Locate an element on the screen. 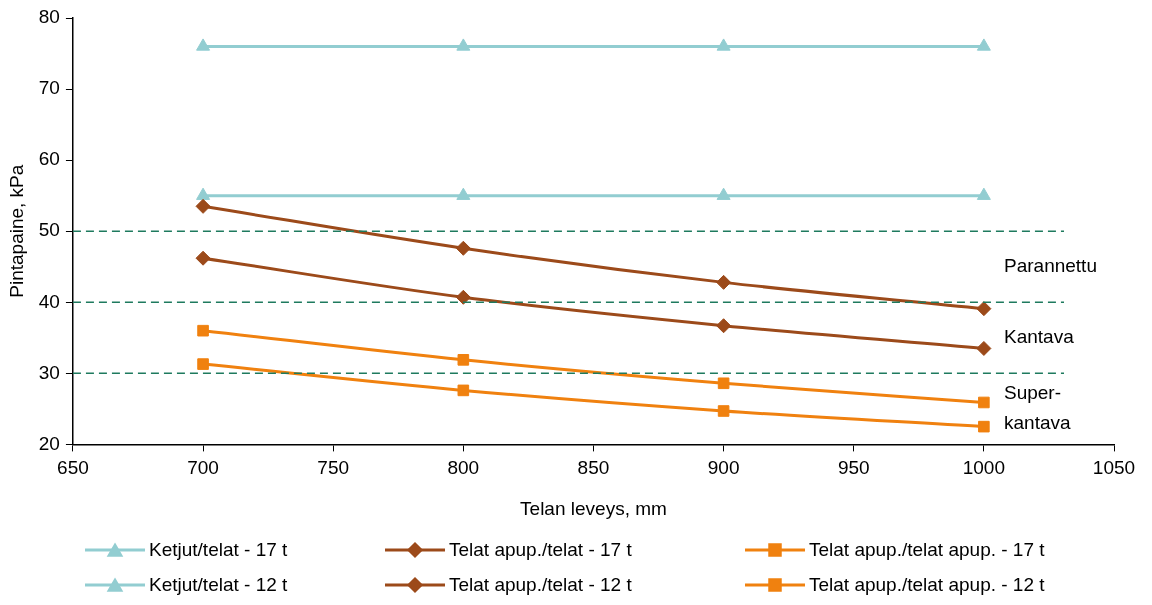 The image size is (1152, 605). y-tick-label: 50 is located at coordinates (49, 230).